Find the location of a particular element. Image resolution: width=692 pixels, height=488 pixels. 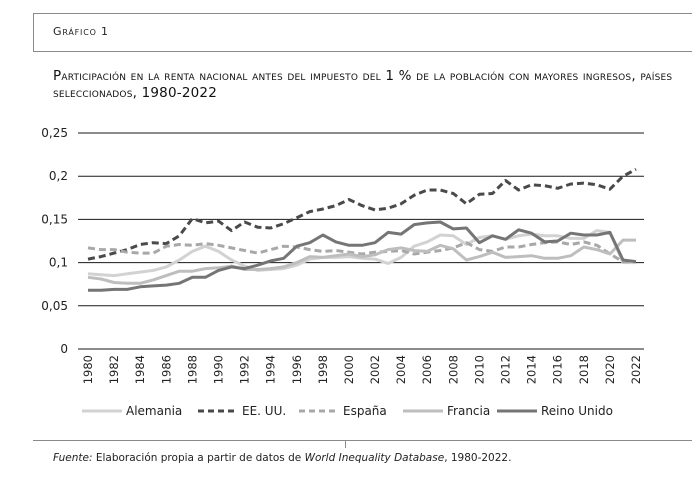

x-tick-label: 2000 is located at coordinates (349, 369).